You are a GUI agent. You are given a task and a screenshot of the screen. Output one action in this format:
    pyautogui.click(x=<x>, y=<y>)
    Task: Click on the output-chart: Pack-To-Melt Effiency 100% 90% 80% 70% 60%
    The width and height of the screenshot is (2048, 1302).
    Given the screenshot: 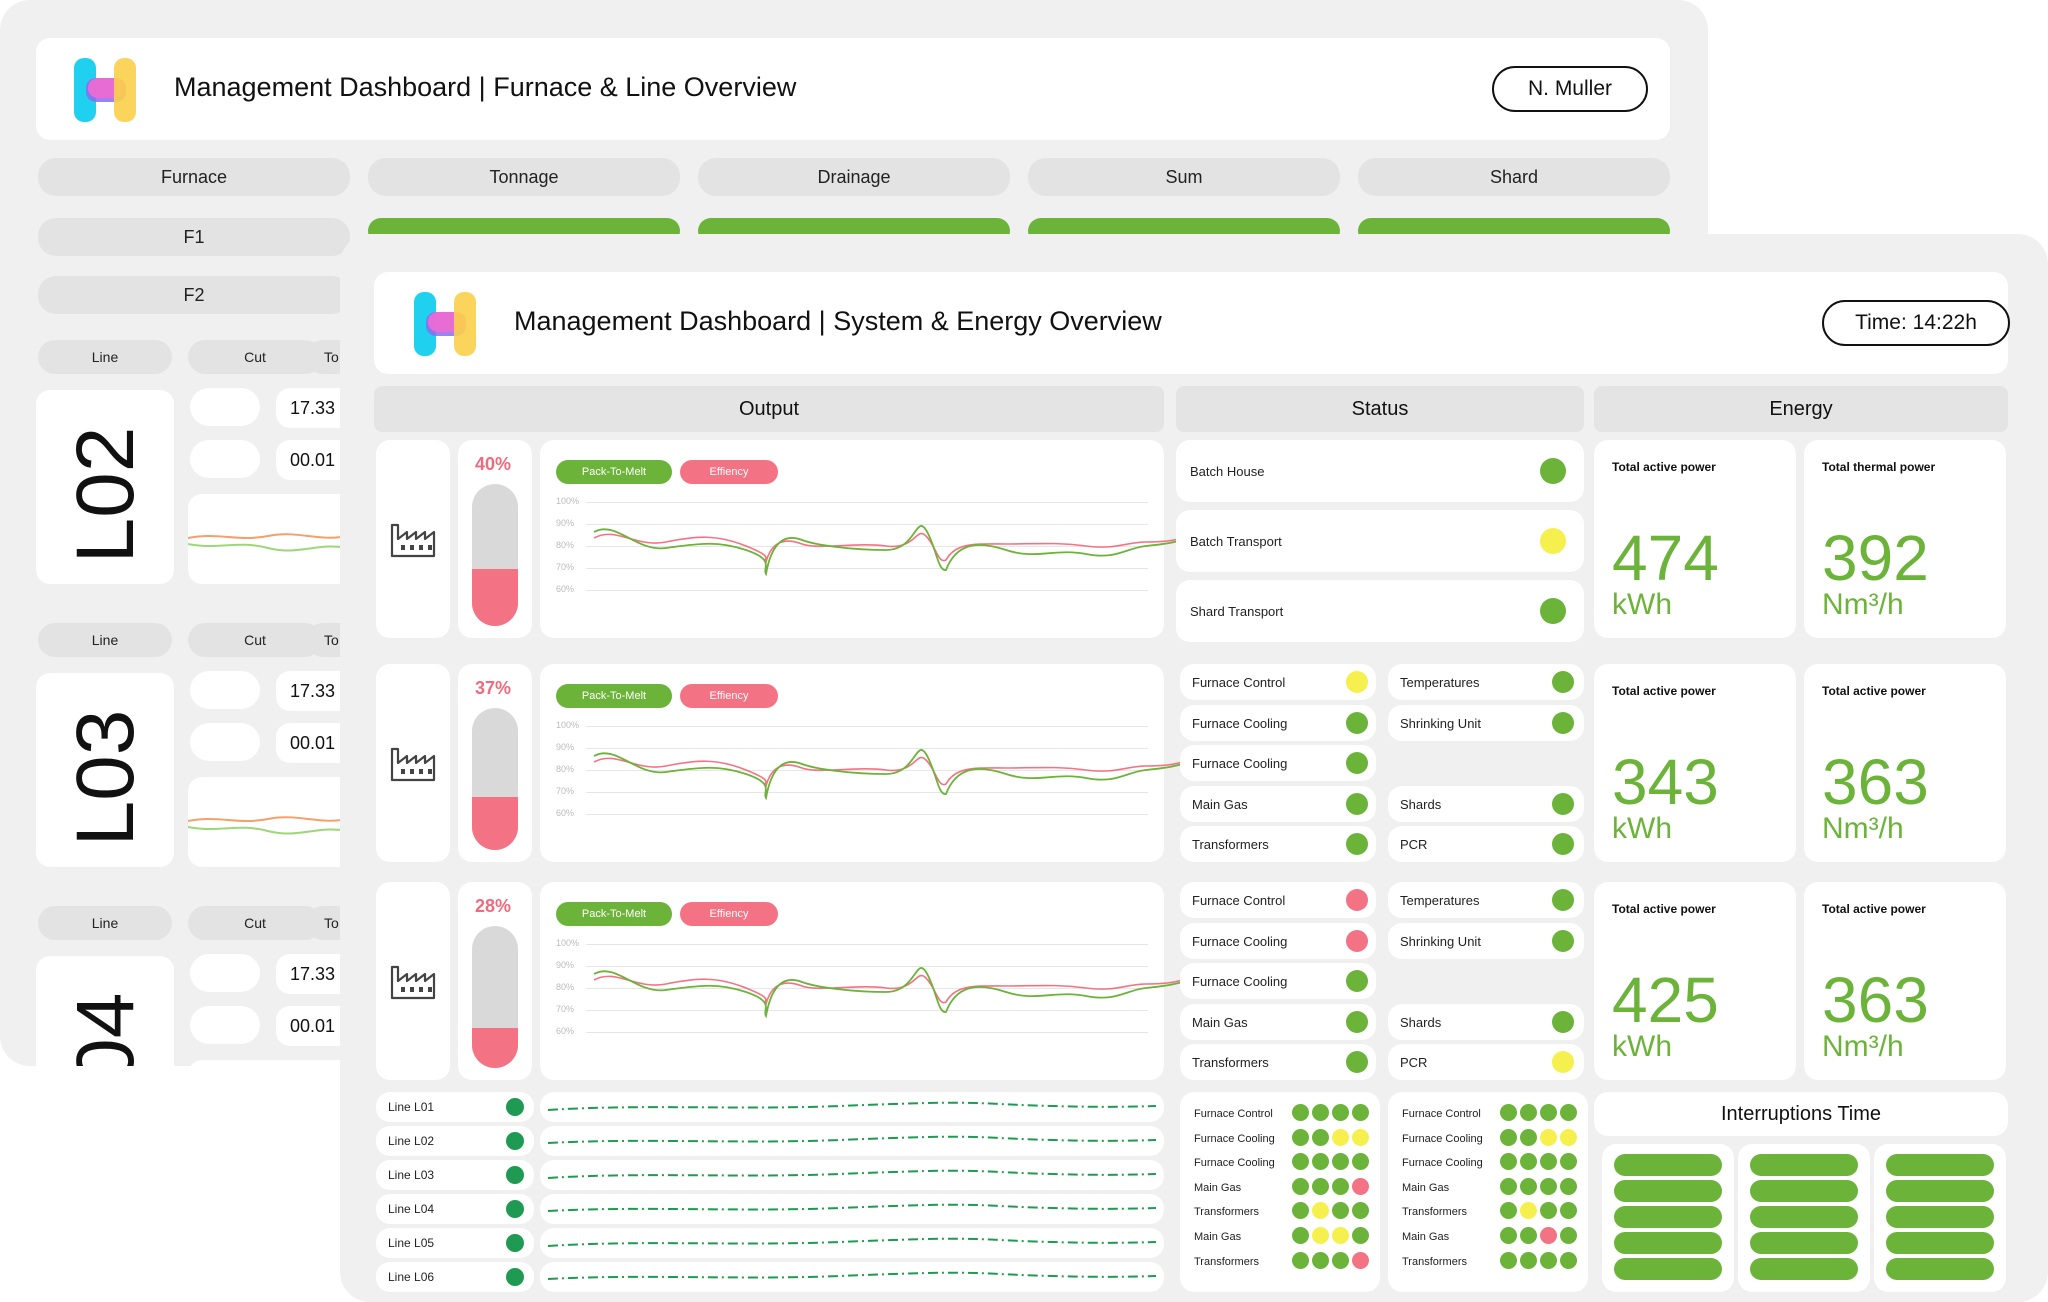 What is the action you would take?
    pyautogui.click(x=861, y=539)
    